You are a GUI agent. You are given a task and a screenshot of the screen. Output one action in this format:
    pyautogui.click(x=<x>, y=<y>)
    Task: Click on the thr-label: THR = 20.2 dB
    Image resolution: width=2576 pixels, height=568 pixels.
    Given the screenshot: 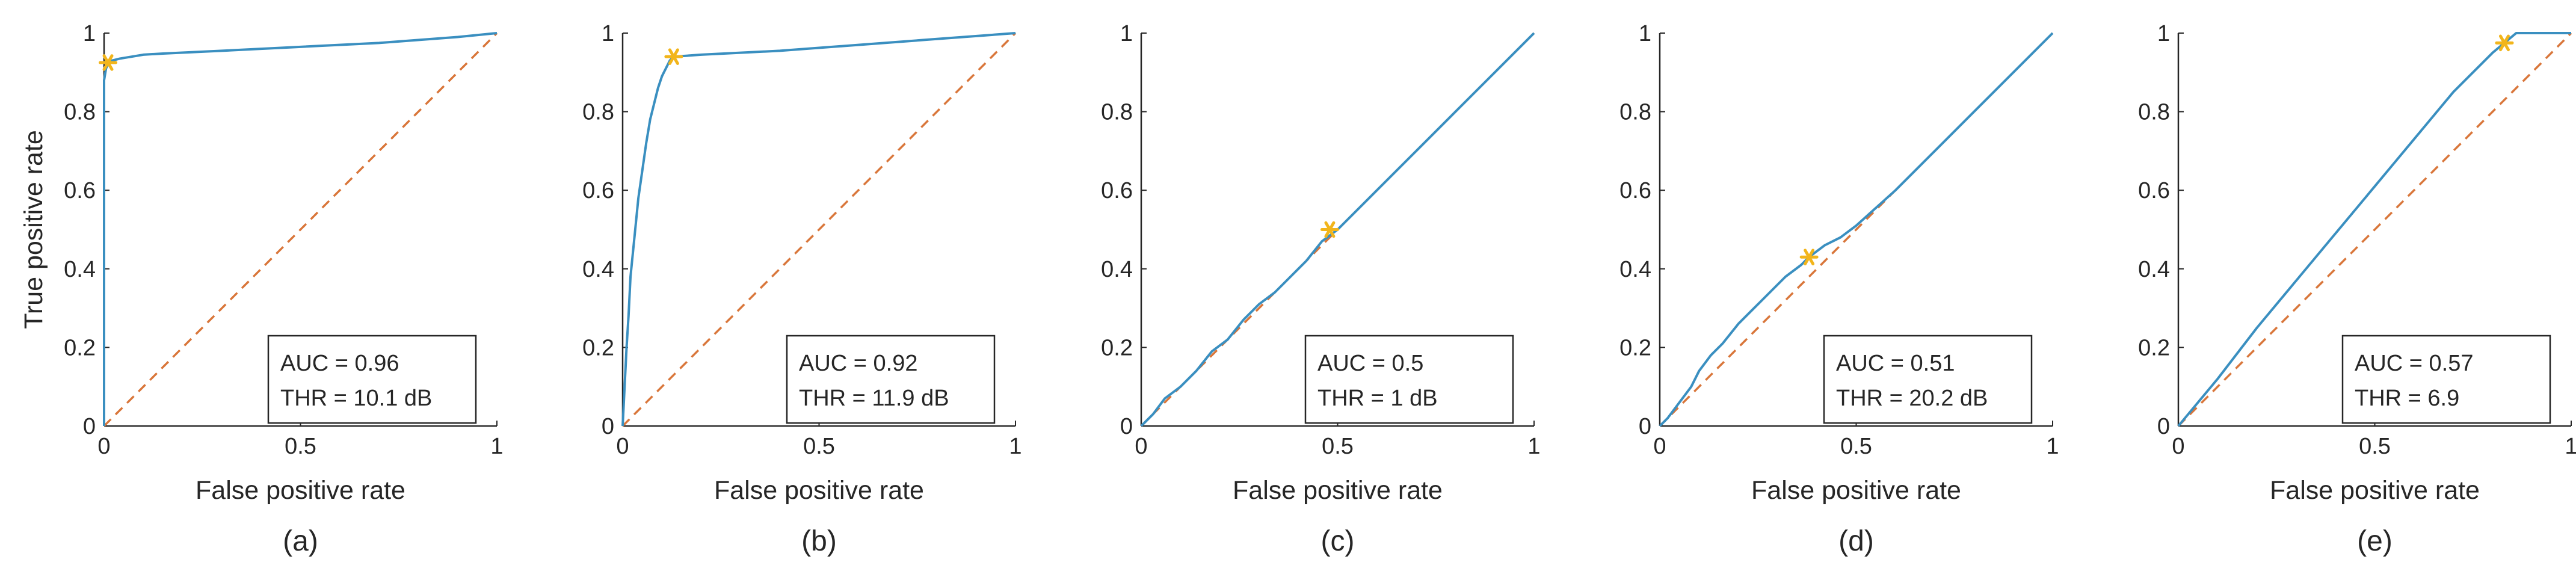 What is the action you would take?
    pyautogui.click(x=1912, y=398)
    